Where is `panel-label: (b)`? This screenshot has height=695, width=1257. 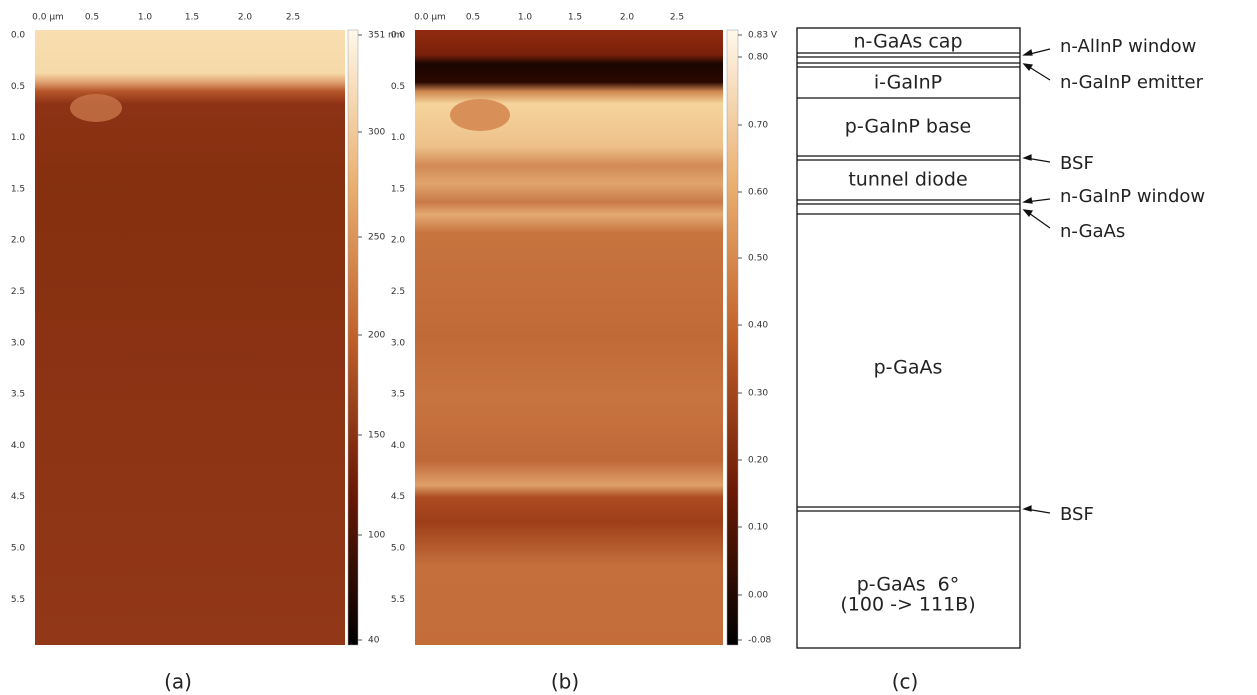
panel-label: (b) is located at coordinates (565, 682).